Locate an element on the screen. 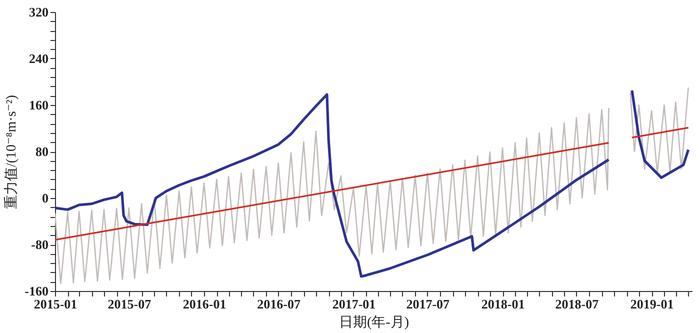 The width and height of the screenshot is (700, 333). x-tick-label: 2019-01 is located at coordinates (652, 304).